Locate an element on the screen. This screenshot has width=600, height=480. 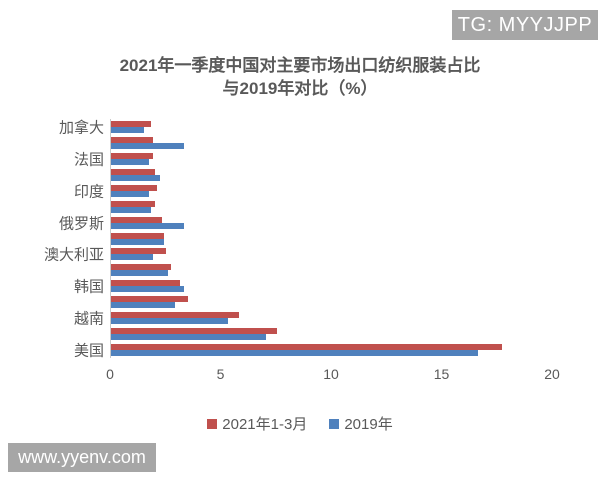
bar-row: 澳大利亚 is located at coordinates (298, 255).